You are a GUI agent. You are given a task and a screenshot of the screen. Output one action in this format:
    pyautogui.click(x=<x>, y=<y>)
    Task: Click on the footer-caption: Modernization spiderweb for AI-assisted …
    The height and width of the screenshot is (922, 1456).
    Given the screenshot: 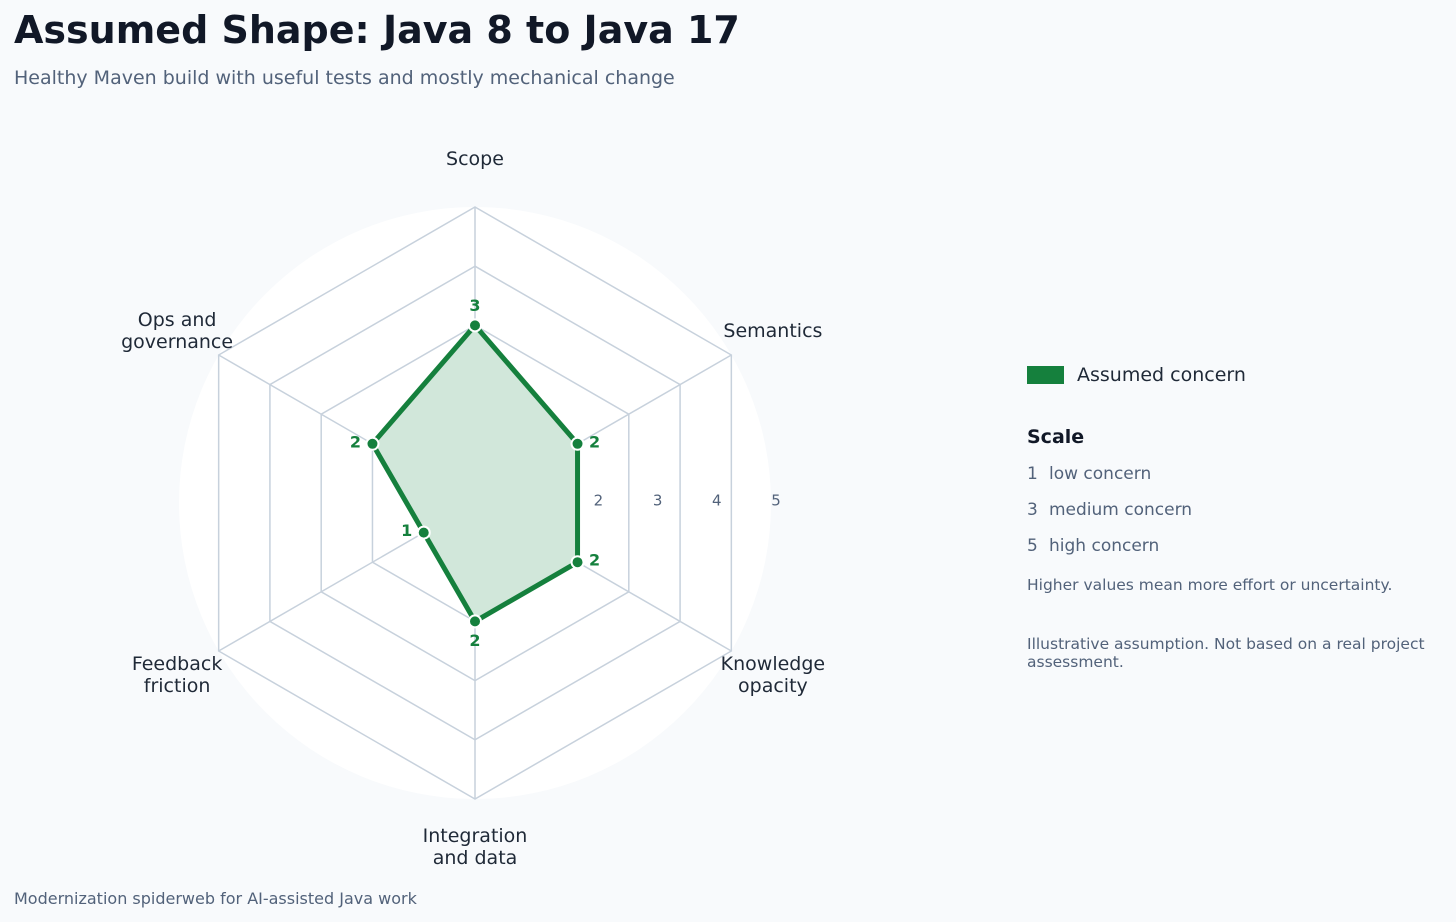 What is the action you would take?
    pyautogui.click(x=215, y=898)
    